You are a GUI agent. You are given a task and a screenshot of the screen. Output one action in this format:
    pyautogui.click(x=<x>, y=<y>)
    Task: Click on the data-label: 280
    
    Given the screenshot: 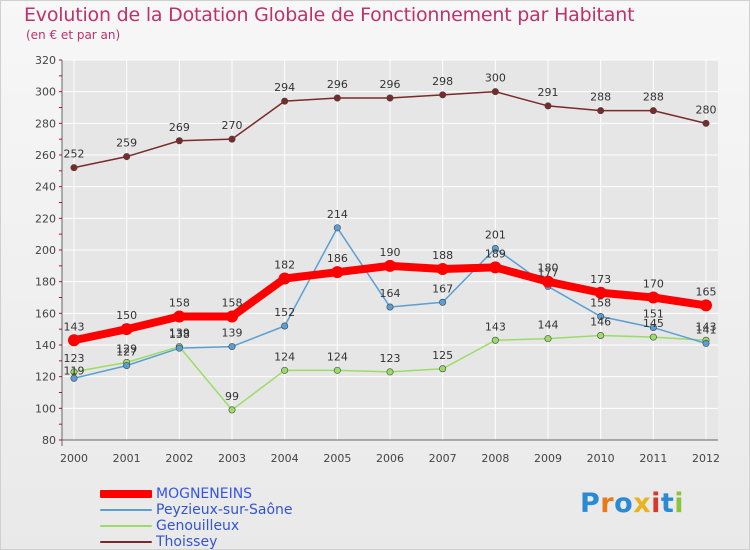 What is the action you would take?
    pyautogui.click(x=706, y=109)
    